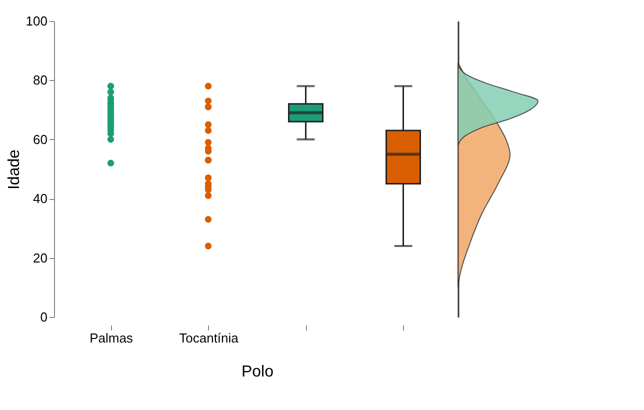 This screenshot has height=410, width=644. Describe the element at coordinates (40, 198) in the screenshot. I see `y-tick-label: 40` at that location.